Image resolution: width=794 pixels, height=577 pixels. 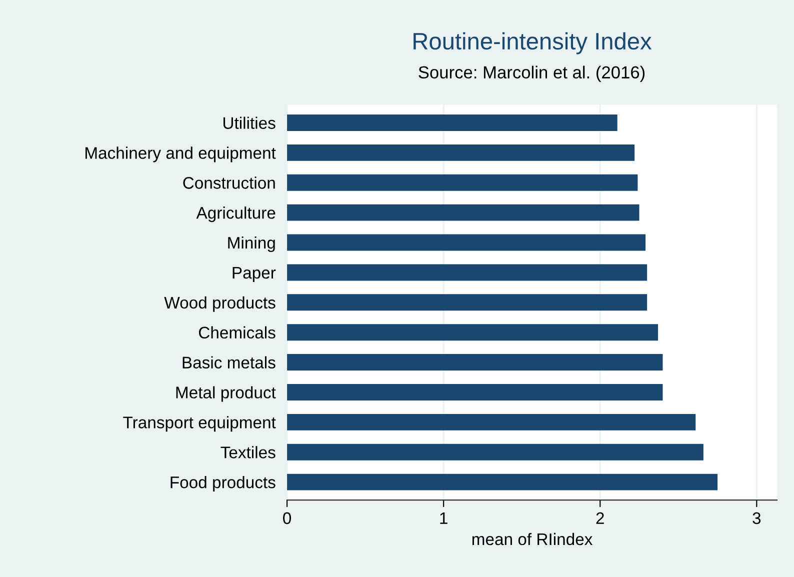 I want to click on y-tick-label: Textiles, so click(x=248, y=452).